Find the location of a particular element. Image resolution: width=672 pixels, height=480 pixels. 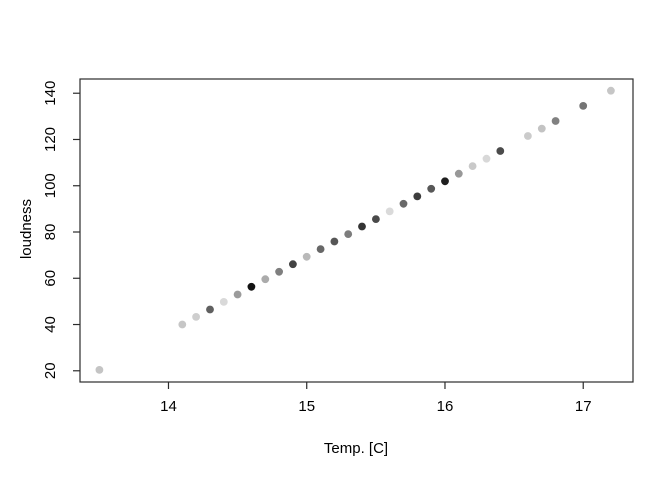

y-axis-title: loudness is located at coordinates (26, 229).